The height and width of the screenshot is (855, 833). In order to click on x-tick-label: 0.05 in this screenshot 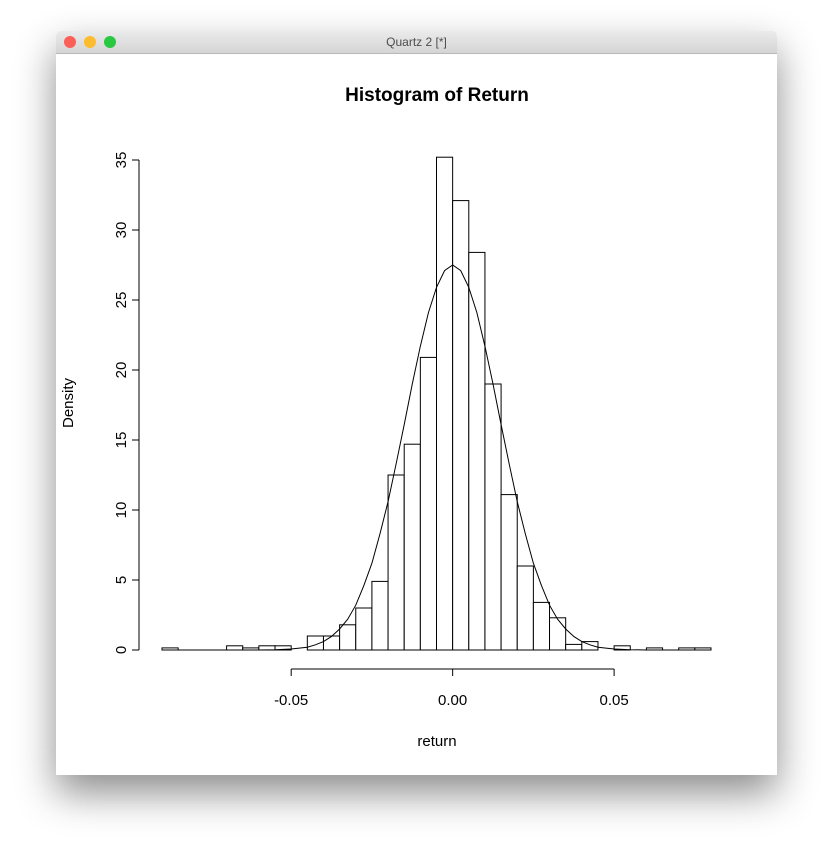, I will do `click(614, 700)`.